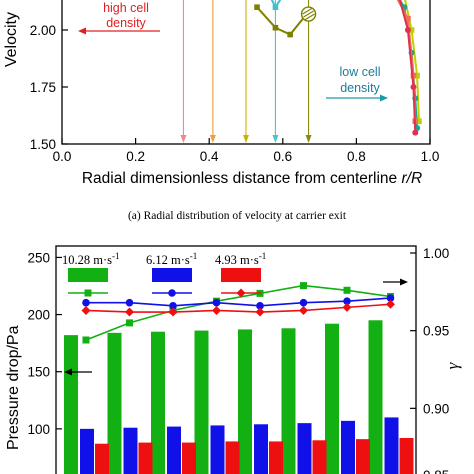 This screenshot has height=474, width=474. What do you see at coordinates (43, 30) in the screenshot?
I see `velocity-y-tick-label: 2.00` at bounding box center [43, 30].